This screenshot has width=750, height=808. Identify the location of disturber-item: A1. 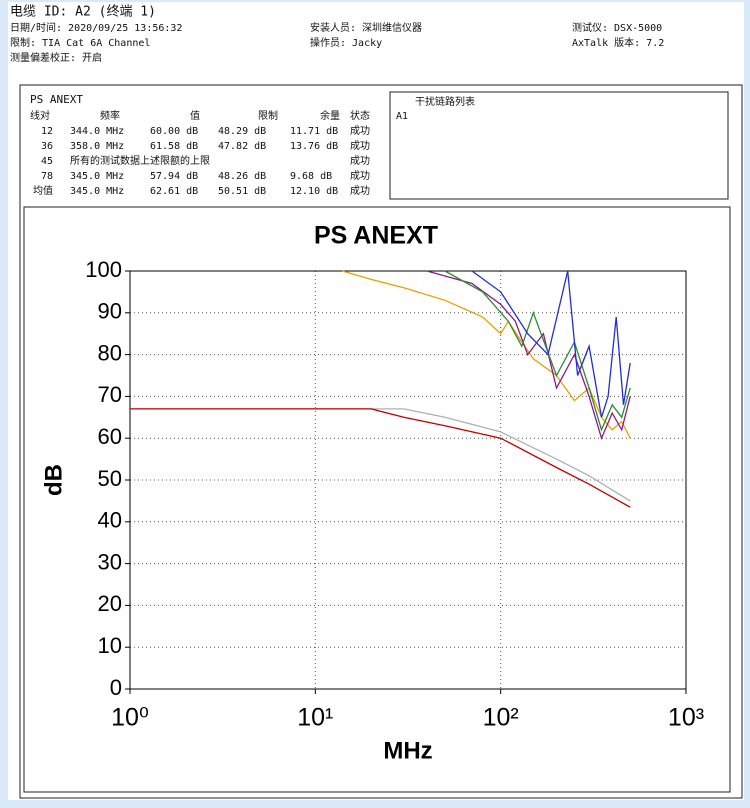
(402, 116).